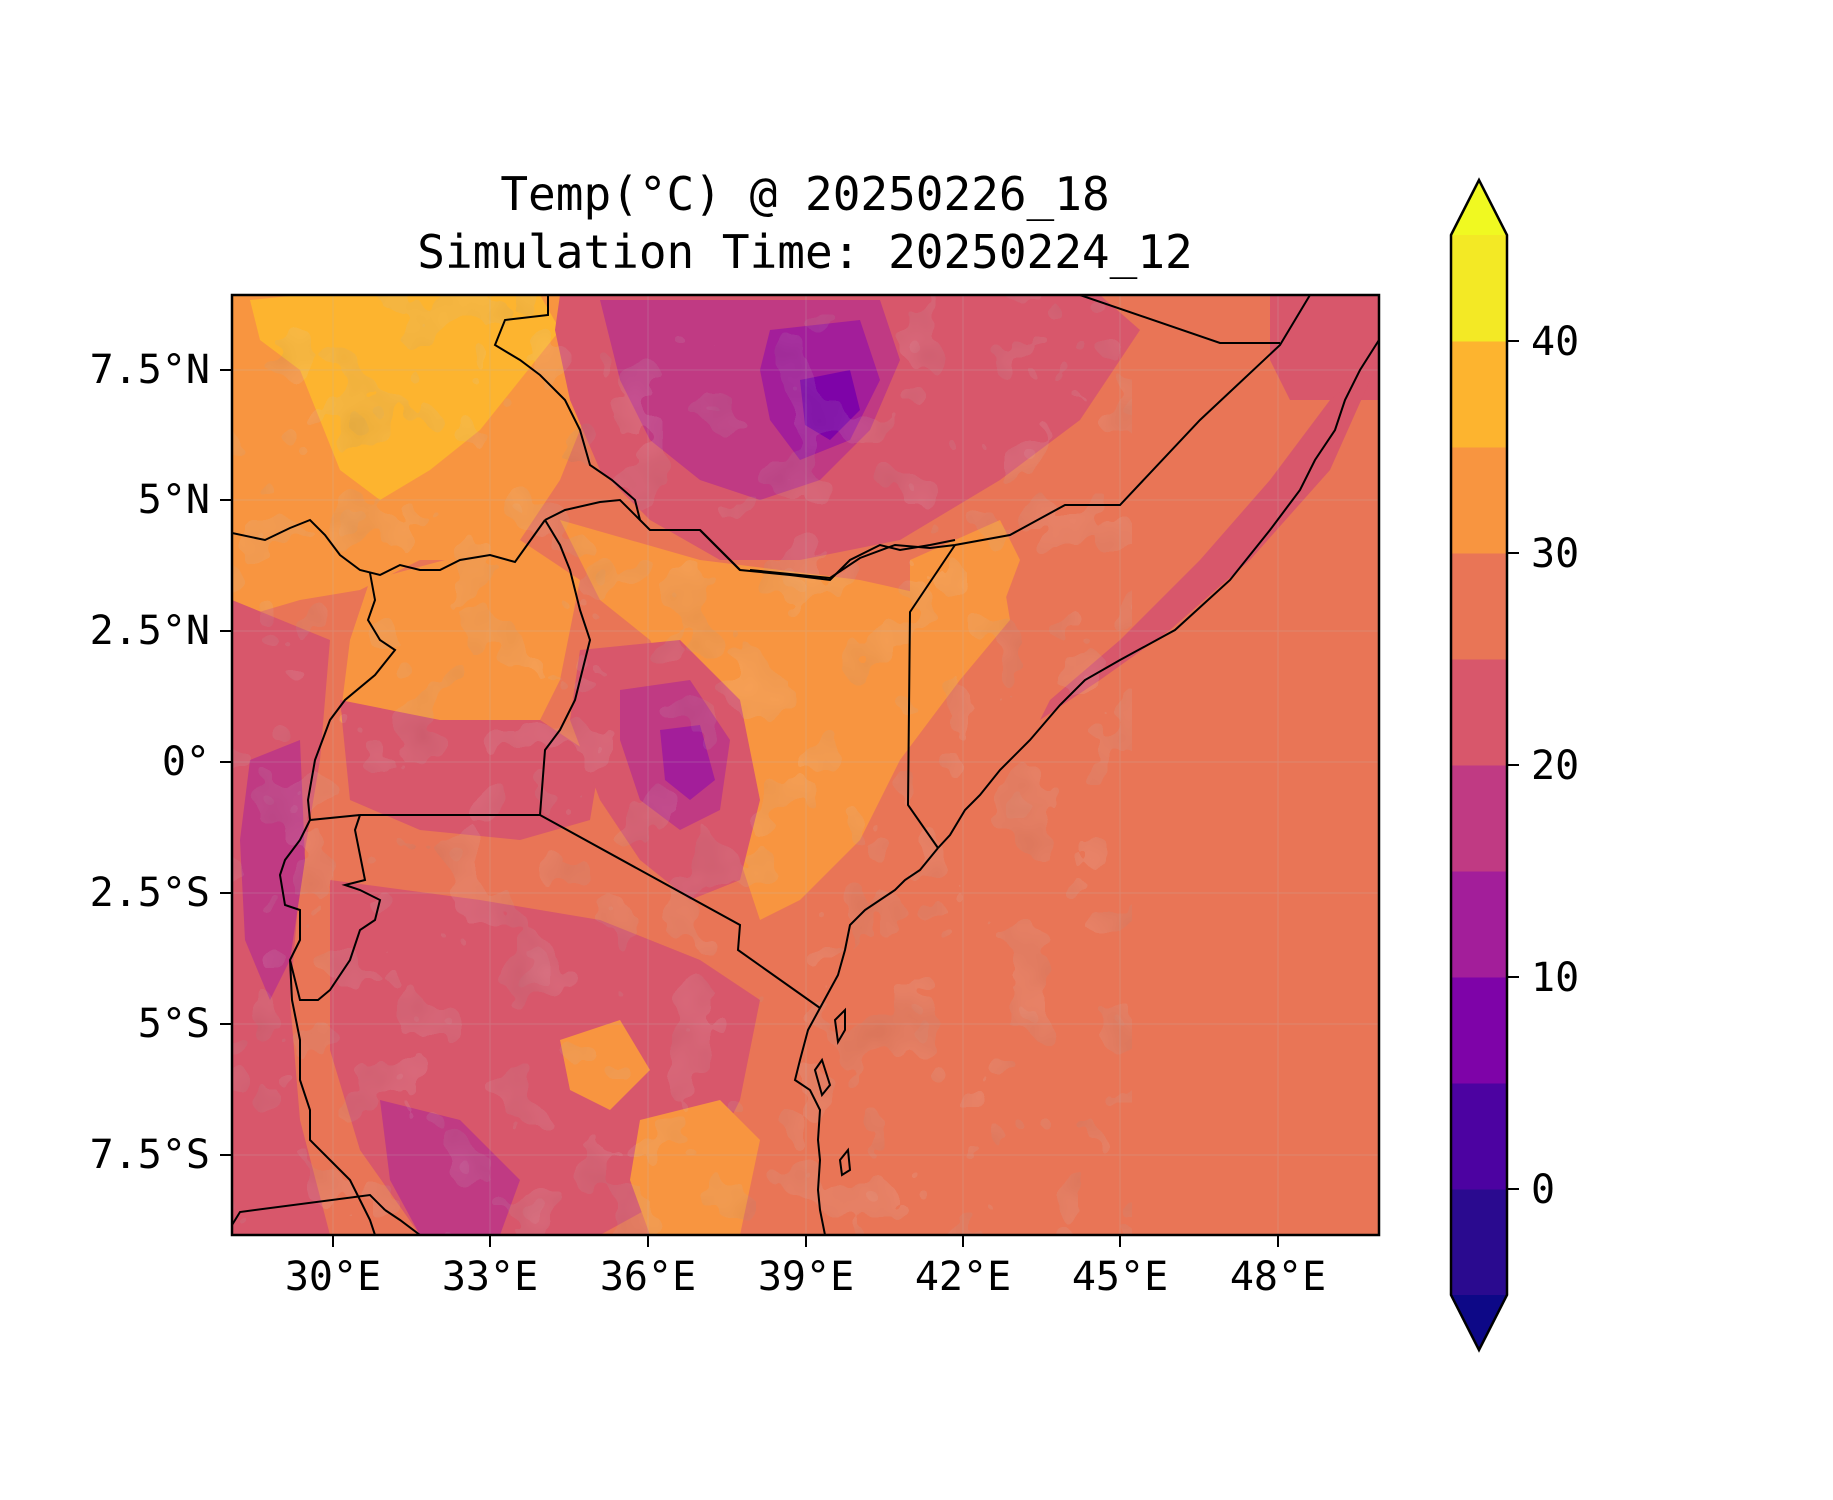  Describe the element at coordinates (402, 1222) in the screenshot. I see `tanzania-southeast` at that location.